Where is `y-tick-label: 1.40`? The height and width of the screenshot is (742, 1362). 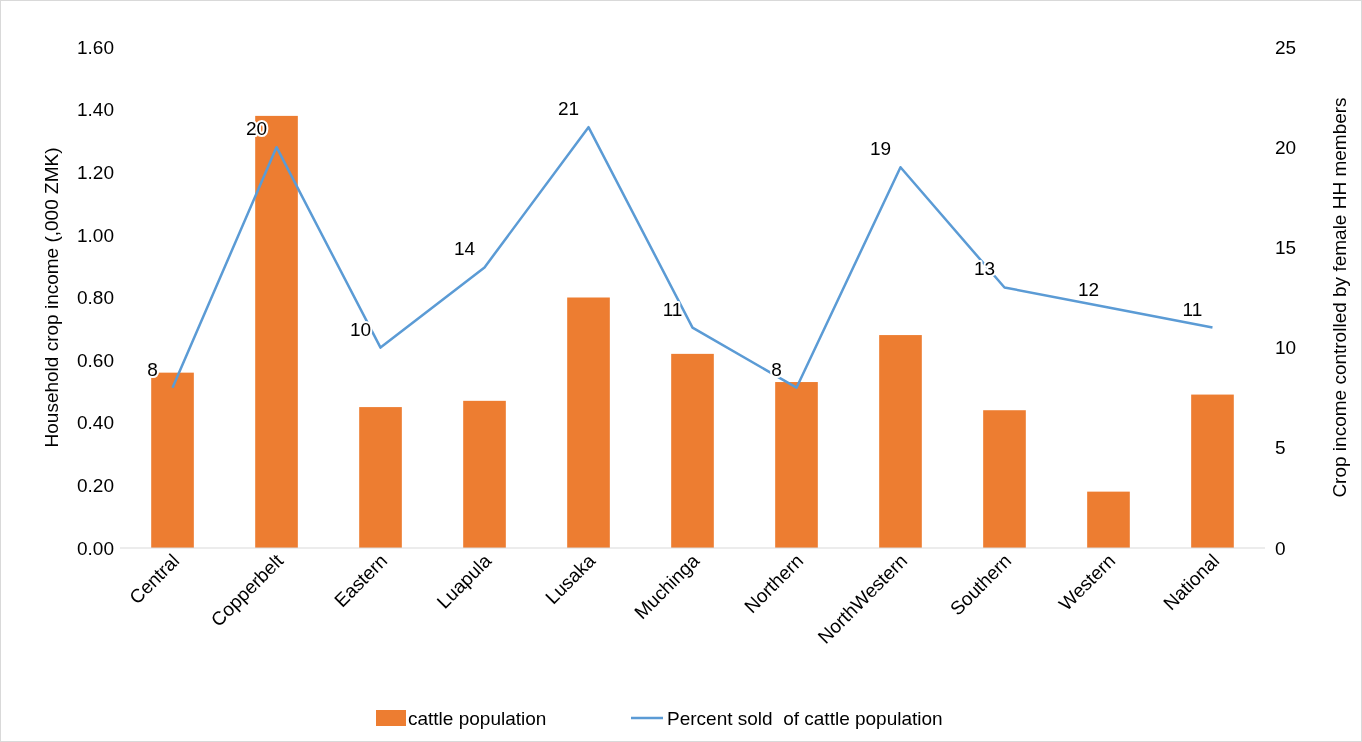 y-tick-label: 1.40 is located at coordinates (95, 110).